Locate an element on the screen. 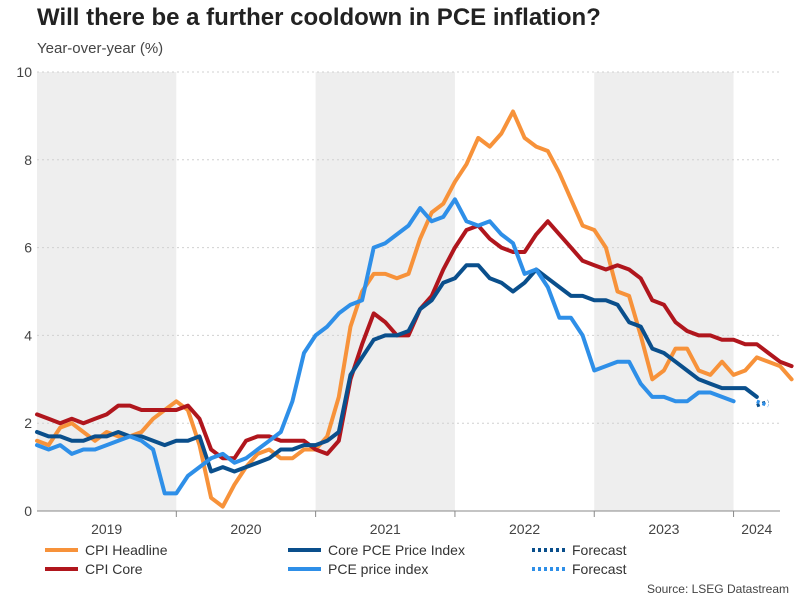 The width and height of the screenshot is (801, 601). legend-label-cpi-core-1: CPI Core is located at coordinates (114, 569).